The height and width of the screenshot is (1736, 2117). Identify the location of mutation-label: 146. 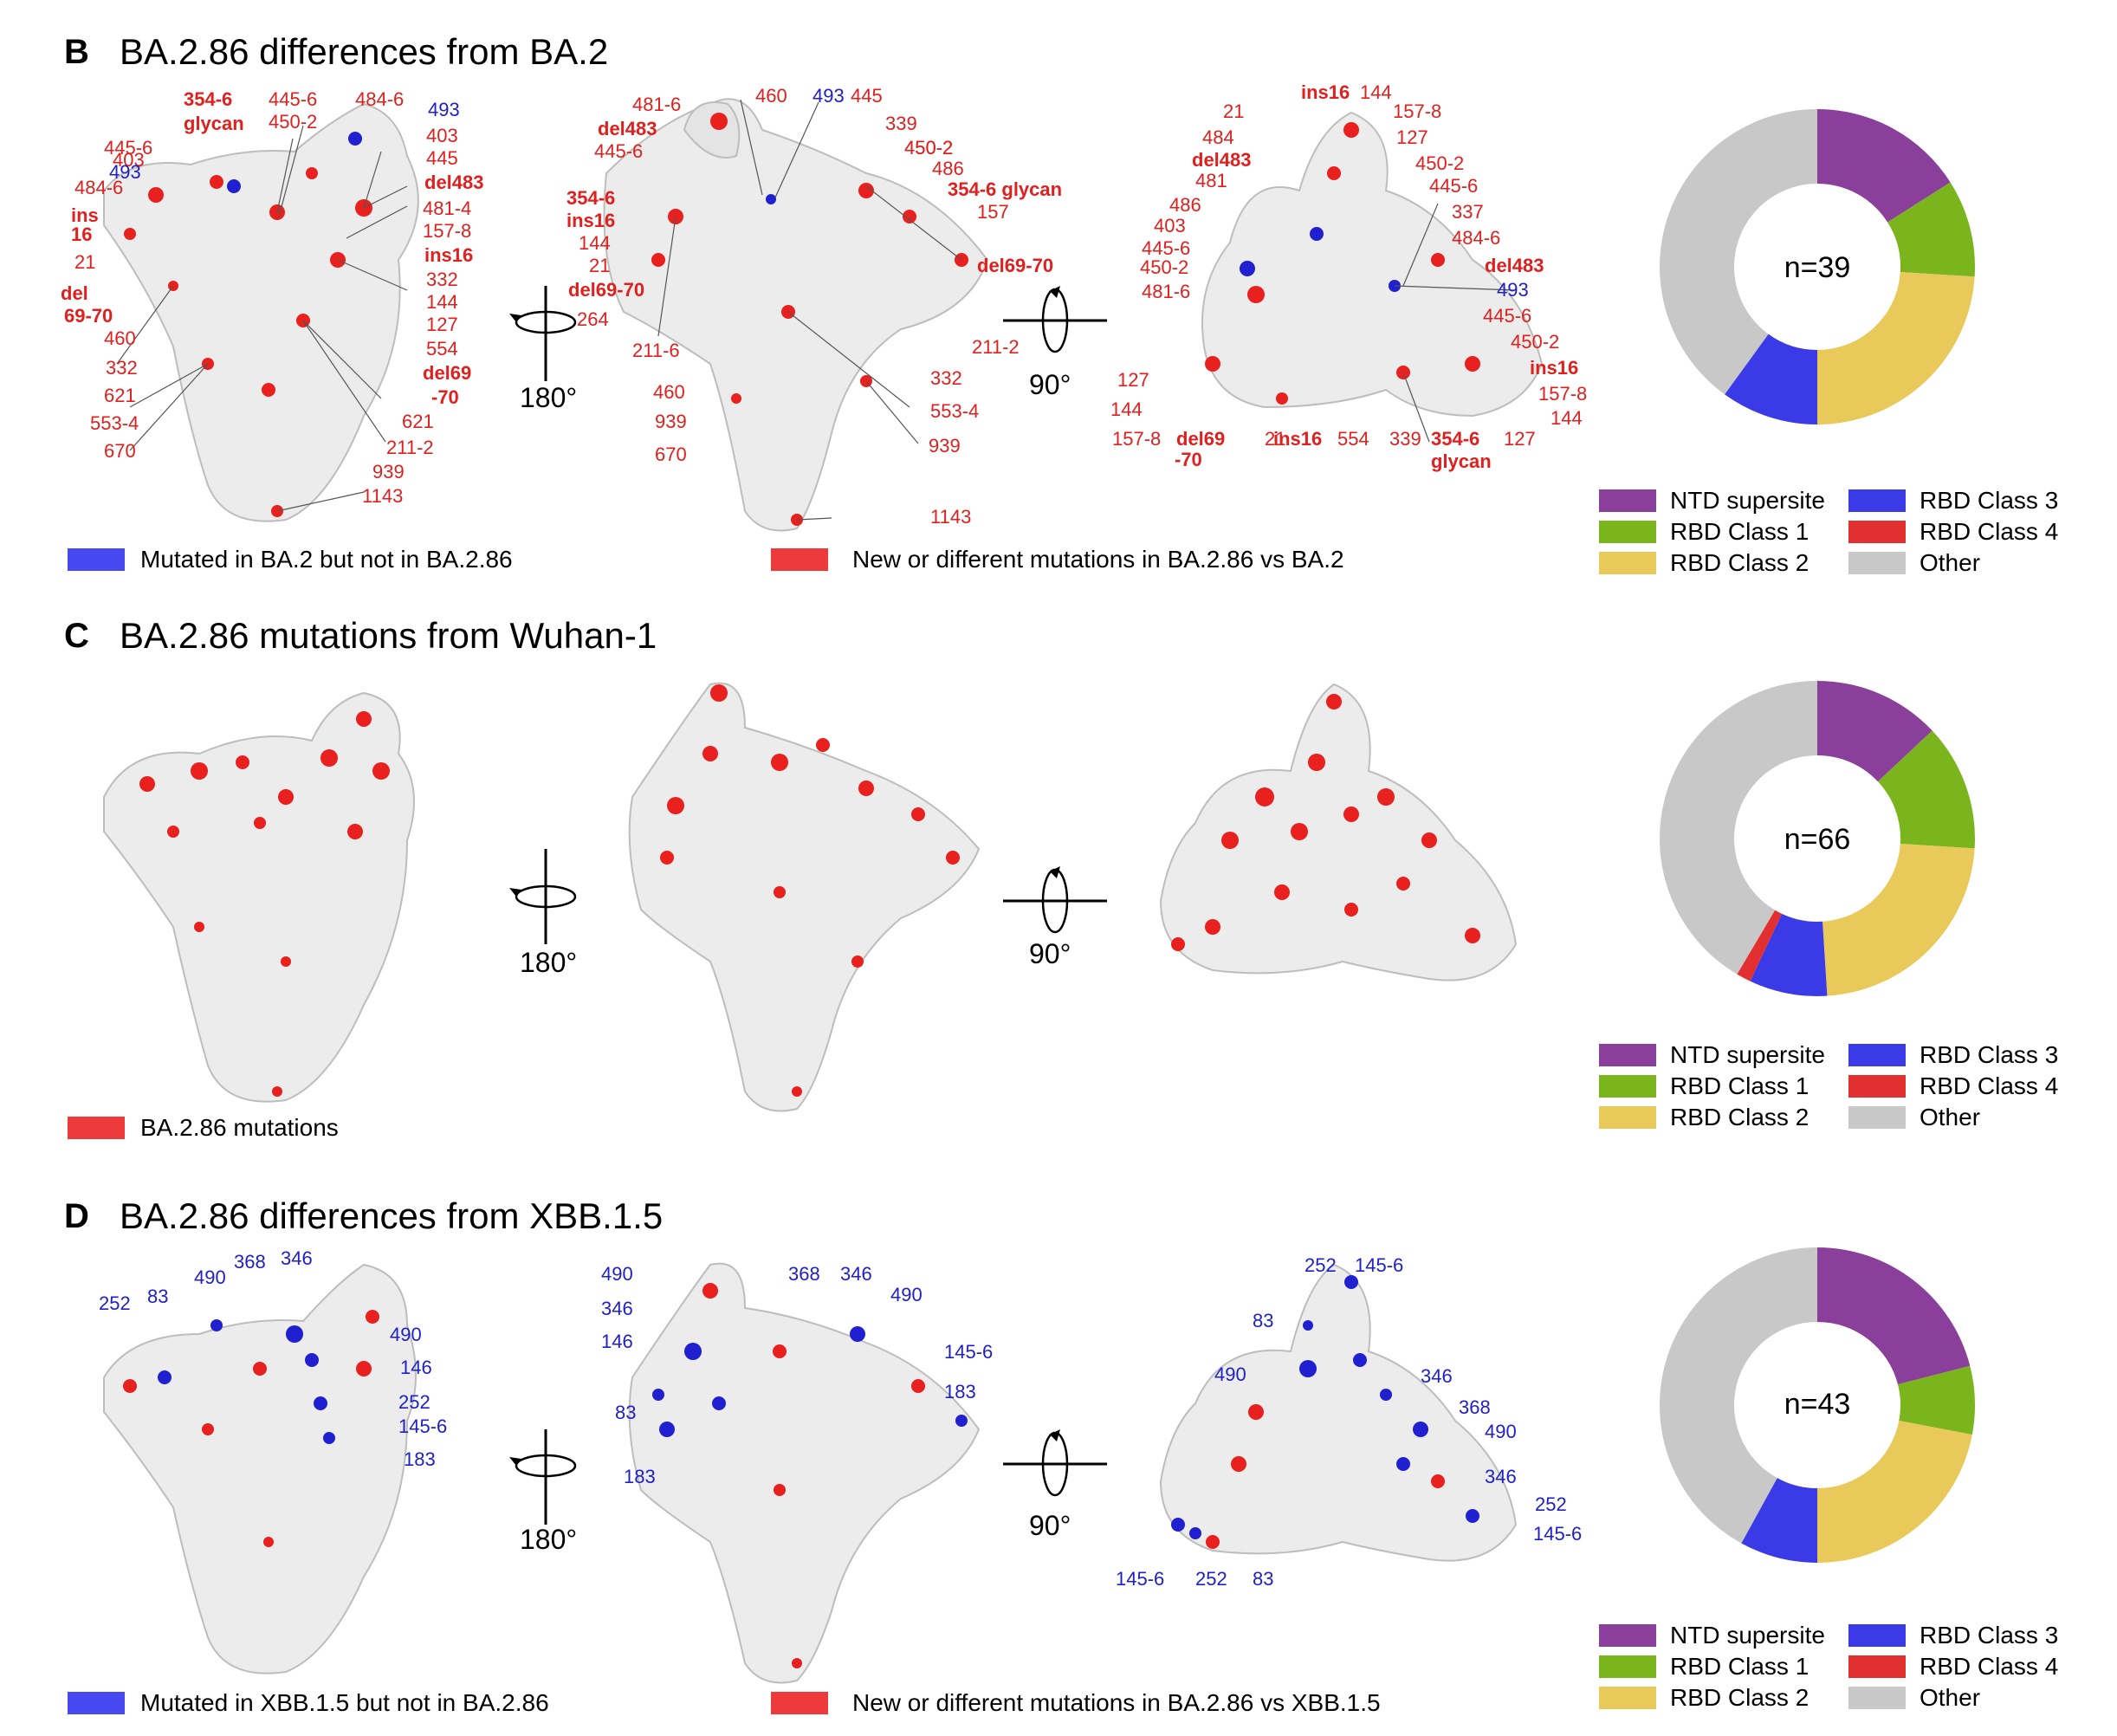
(617, 1341).